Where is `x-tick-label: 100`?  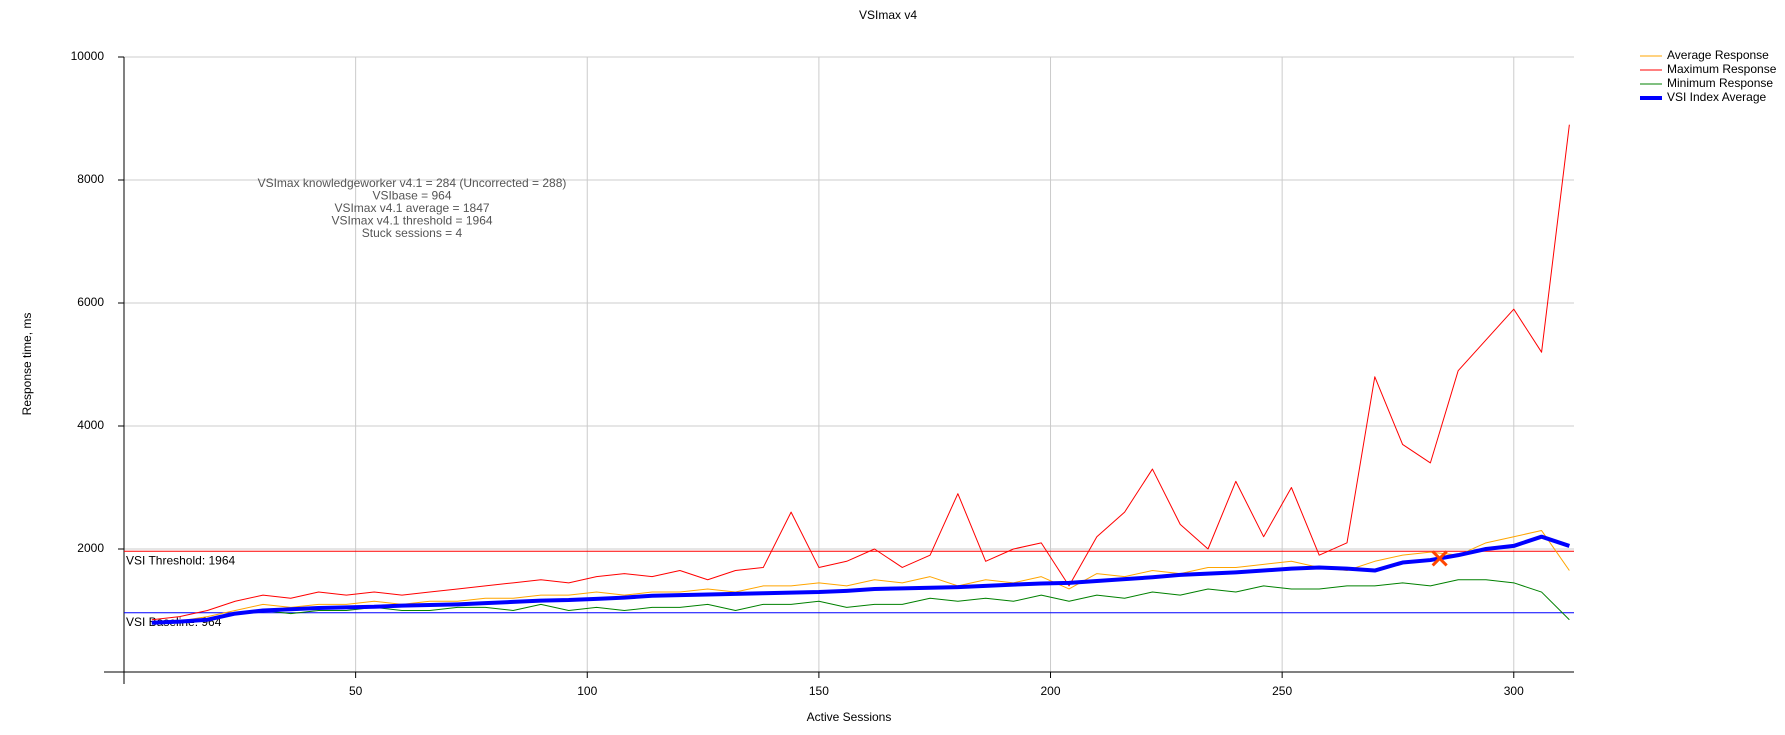 x-tick-label: 100 is located at coordinates (587, 691).